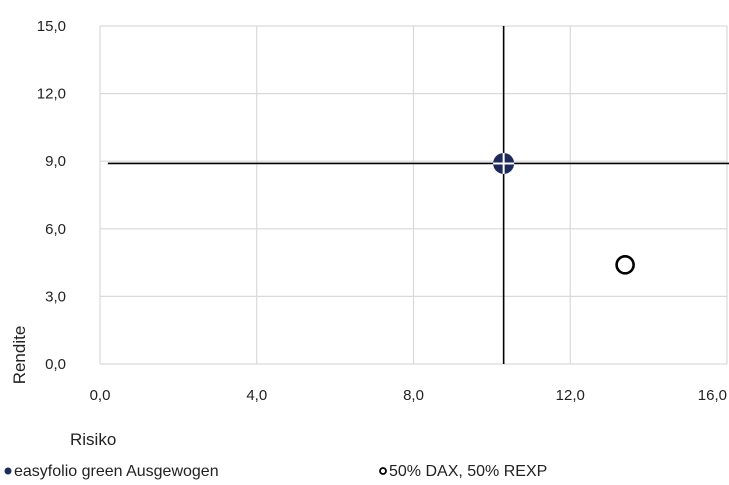 This screenshot has height=485, width=729. What do you see at coordinates (55, 161) in the screenshot?
I see `y-tick-label: 9,0` at bounding box center [55, 161].